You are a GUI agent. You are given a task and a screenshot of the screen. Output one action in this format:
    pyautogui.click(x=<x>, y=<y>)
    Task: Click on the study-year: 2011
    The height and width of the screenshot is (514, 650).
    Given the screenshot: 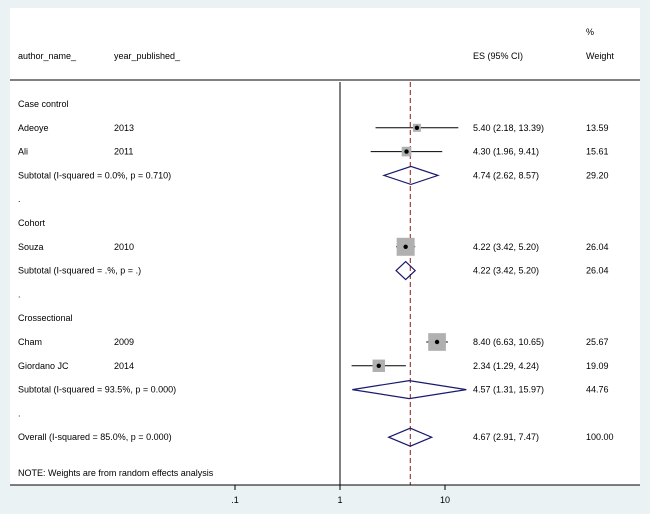 What is the action you would take?
    pyautogui.click(x=123, y=152)
    